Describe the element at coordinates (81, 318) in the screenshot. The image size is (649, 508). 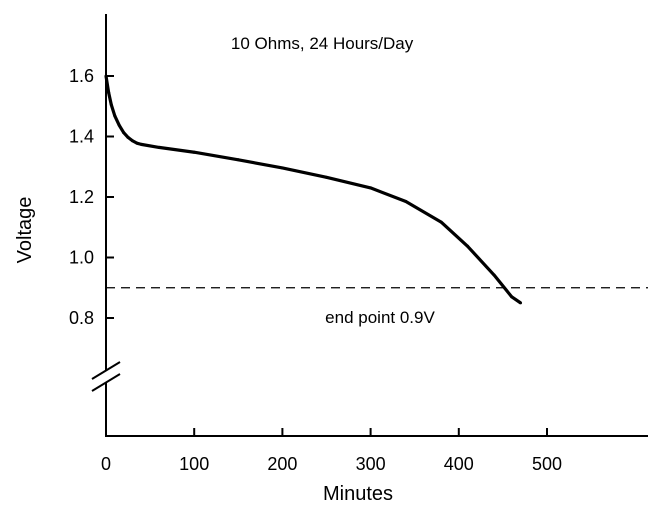
I see `y-tick-label: 0.8` at that location.